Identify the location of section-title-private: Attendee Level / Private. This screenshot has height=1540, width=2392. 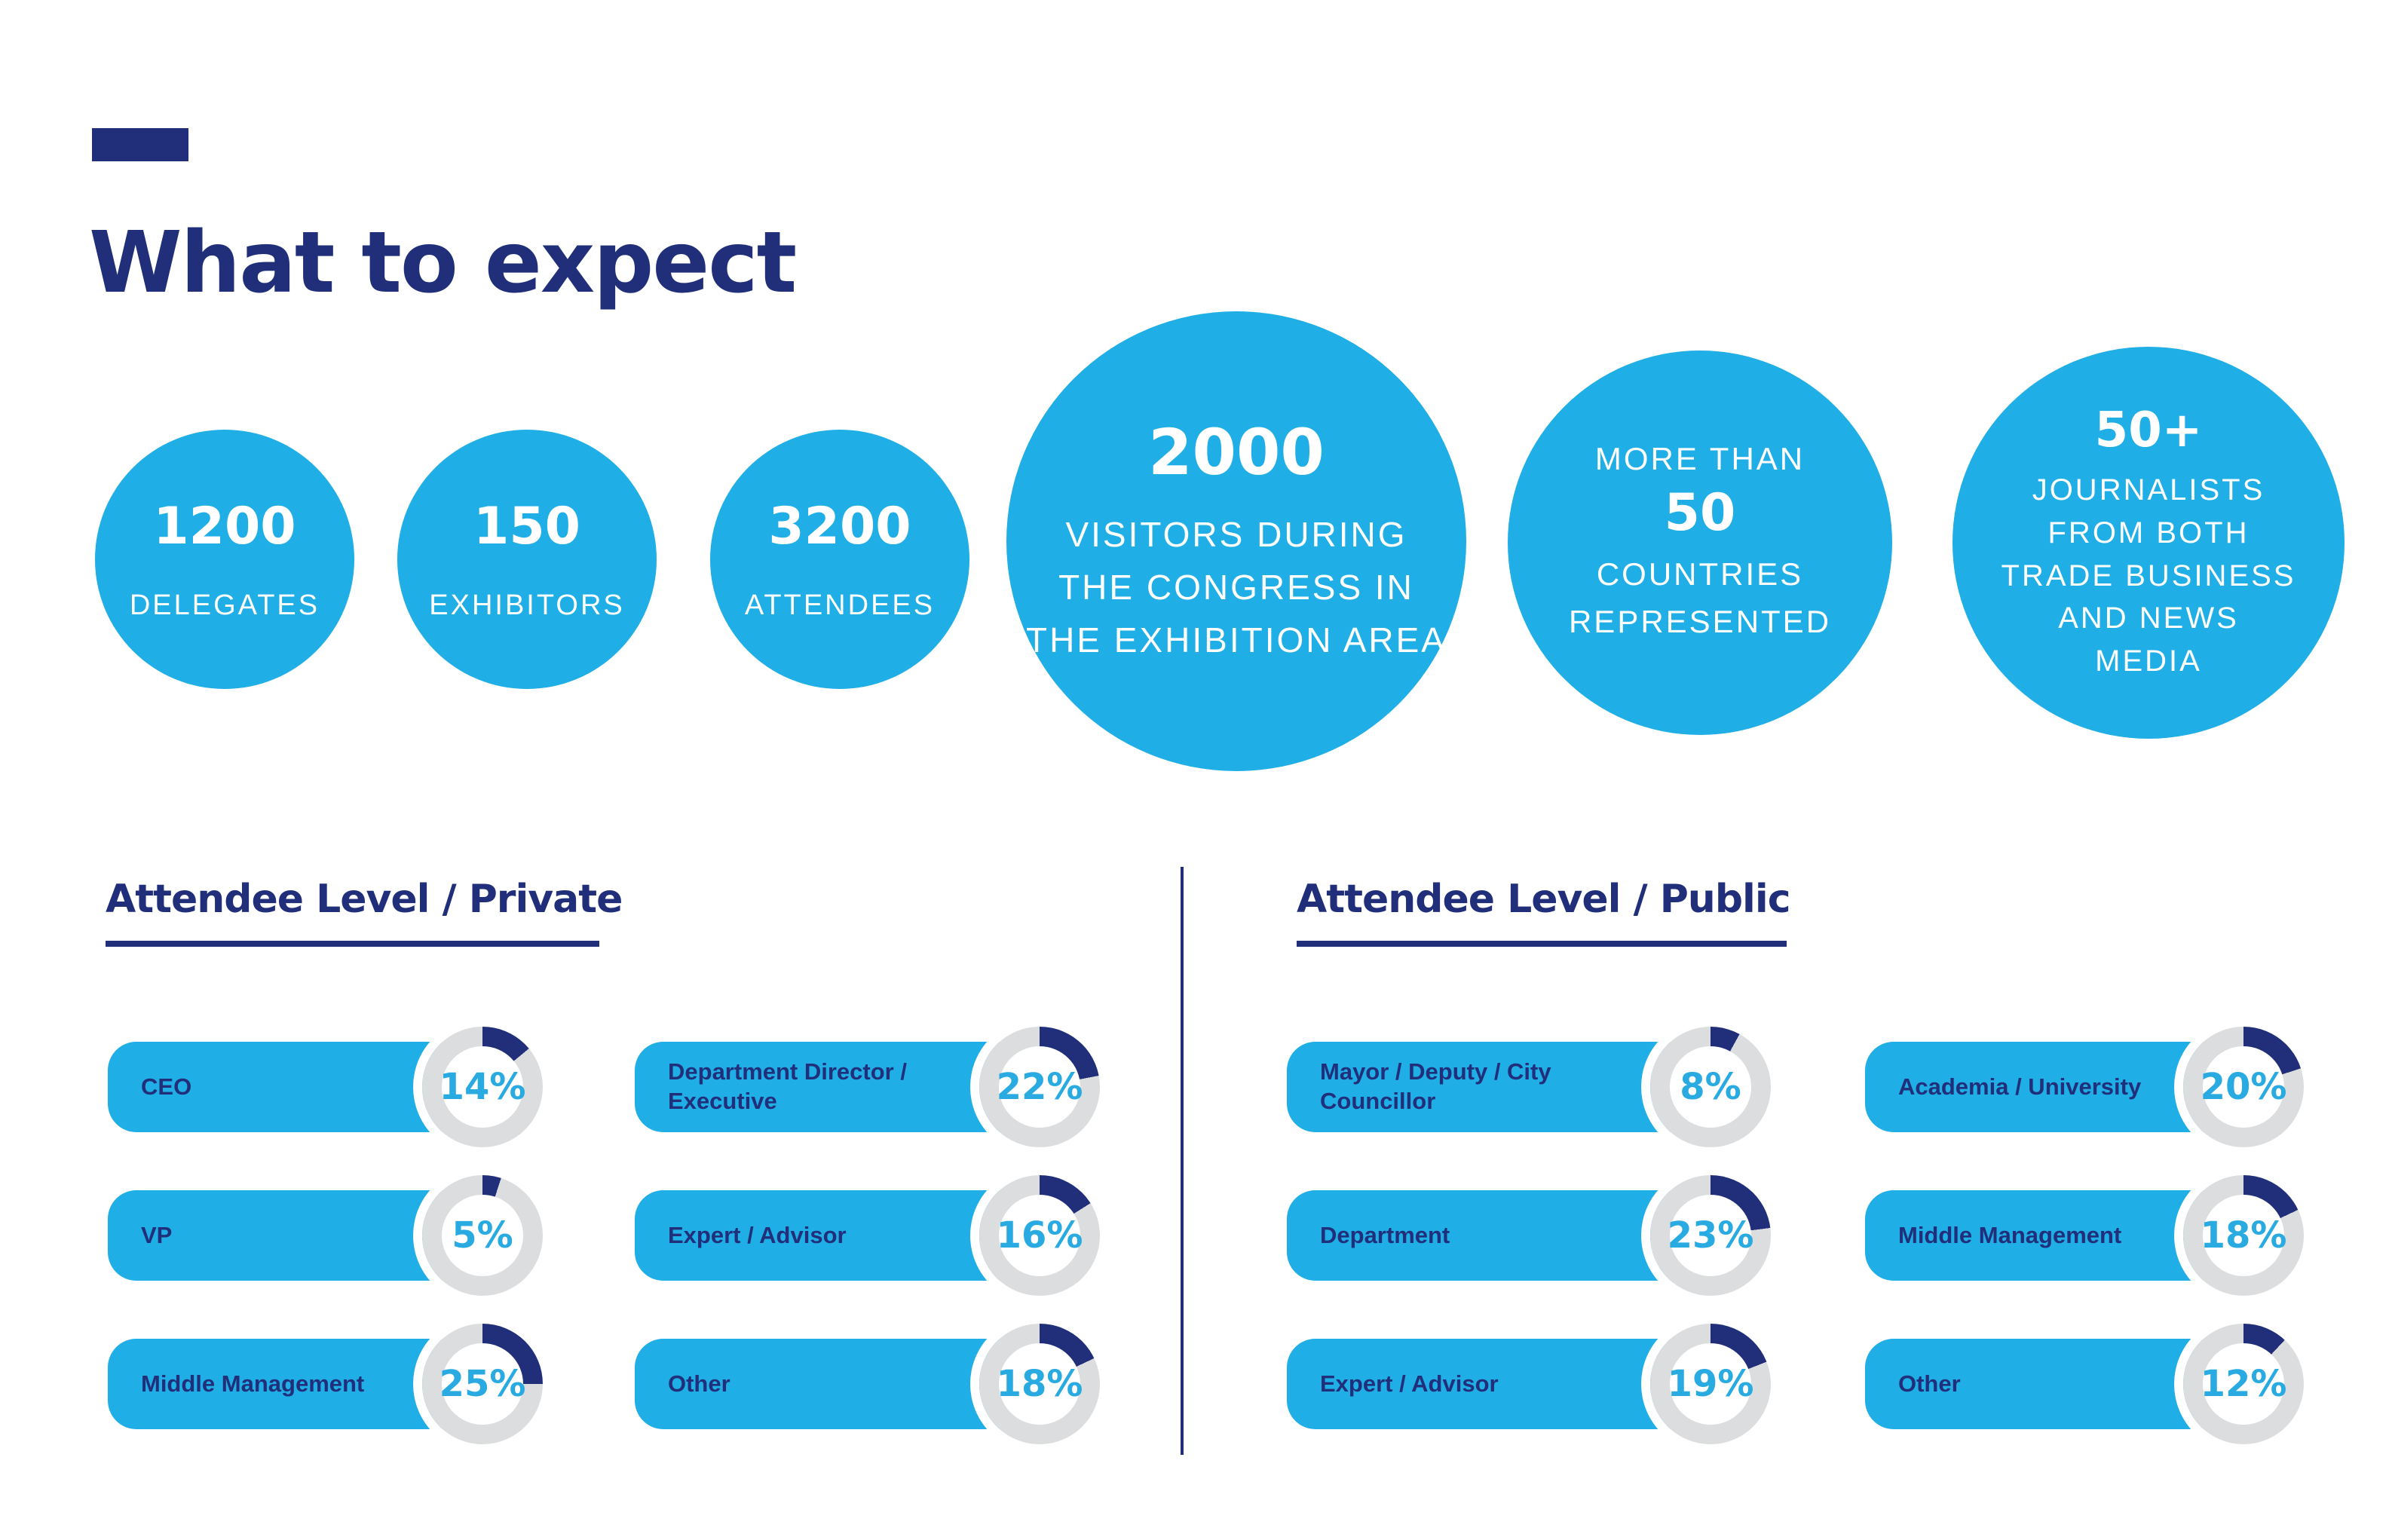
(364, 900).